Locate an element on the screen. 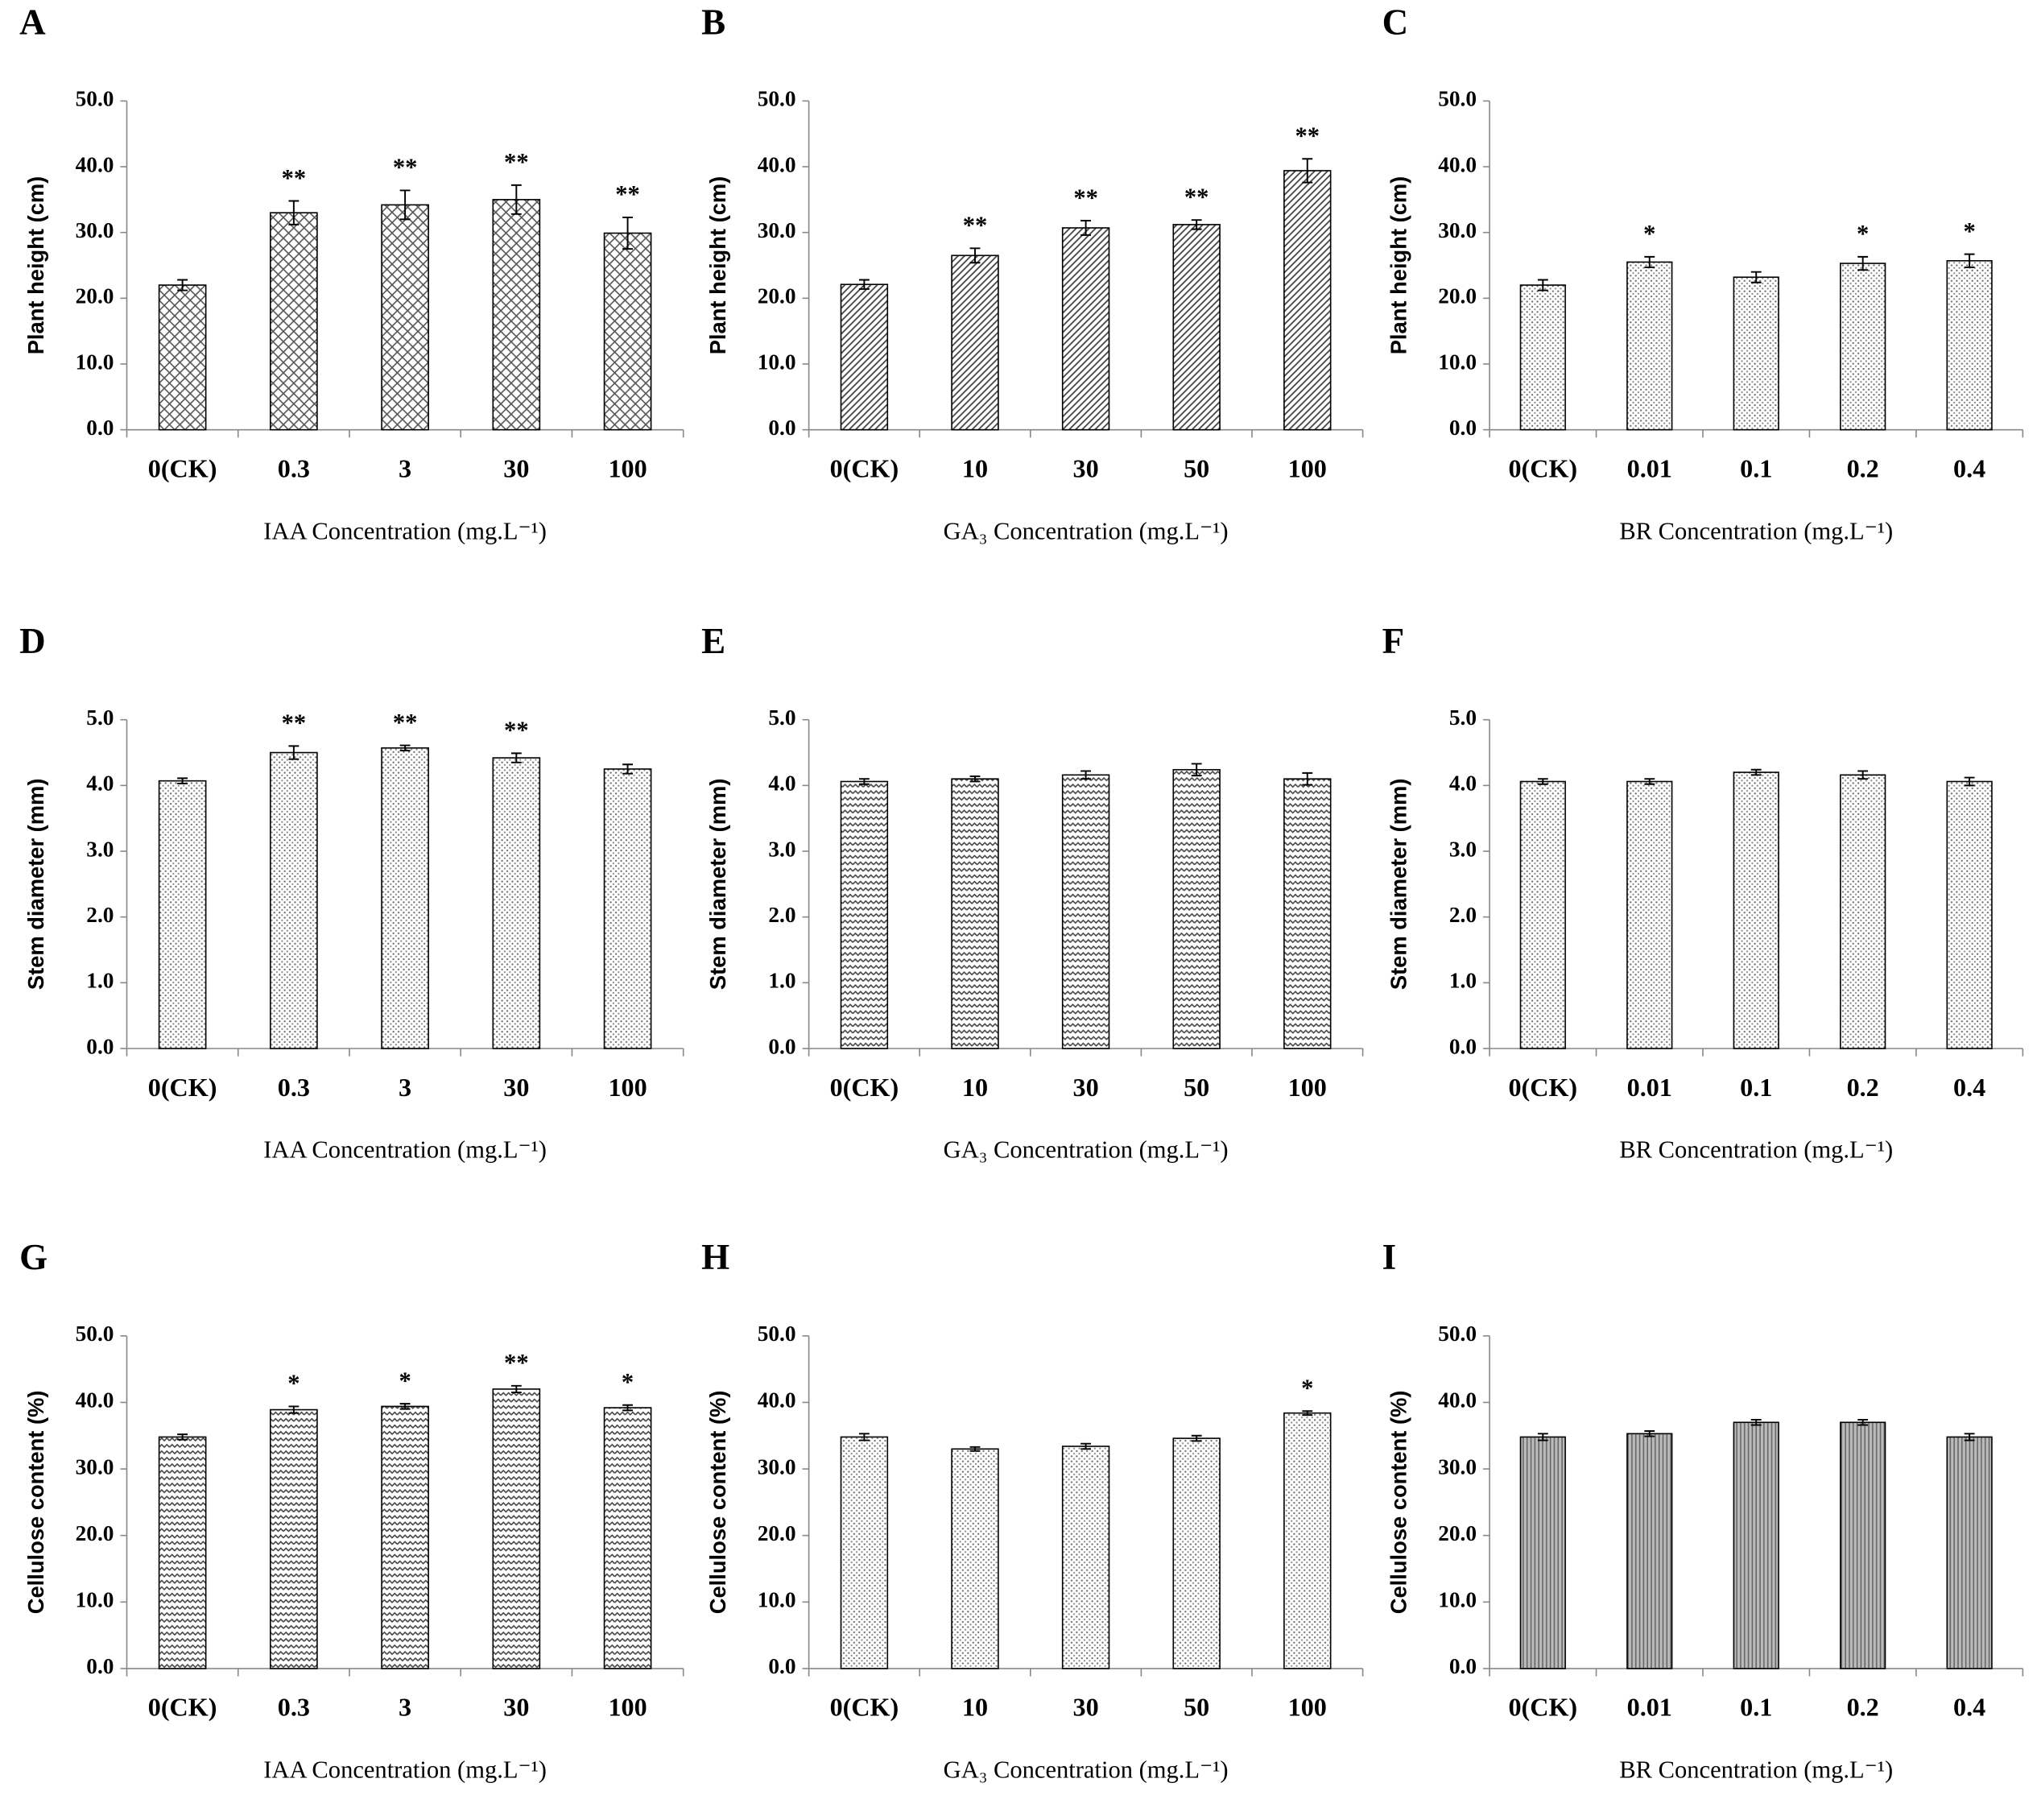  y-tick-label: 1.0 is located at coordinates (100, 981).